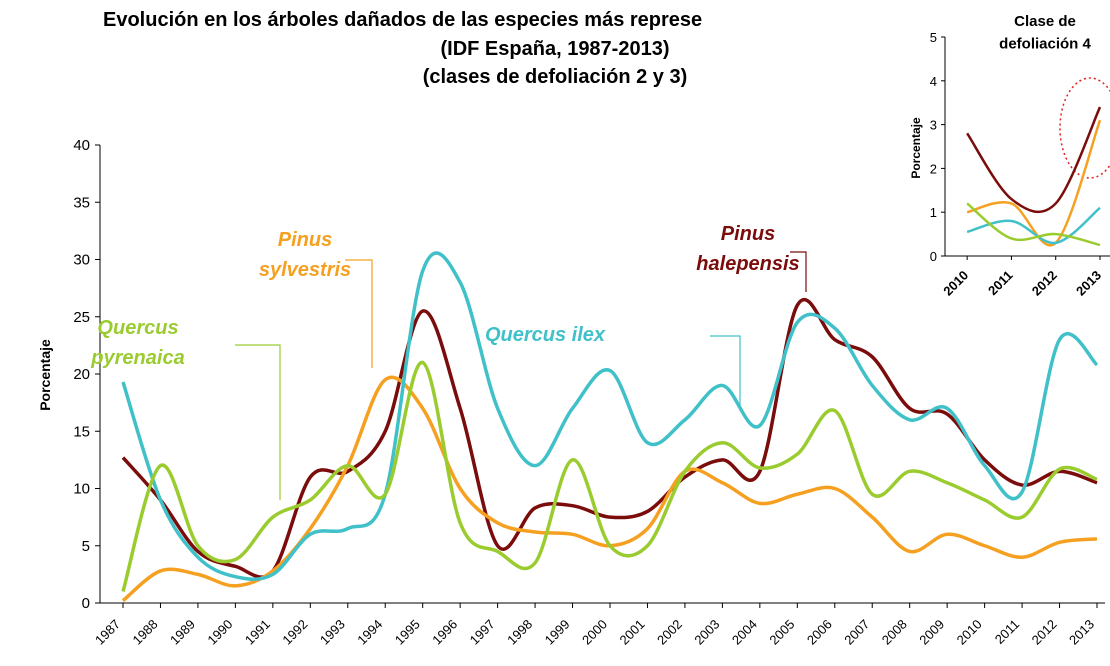 The image size is (1110, 666). Describe the element at coordinates (894, 632) in the screenshot. I see `x-tick-label: 2008` at that location.